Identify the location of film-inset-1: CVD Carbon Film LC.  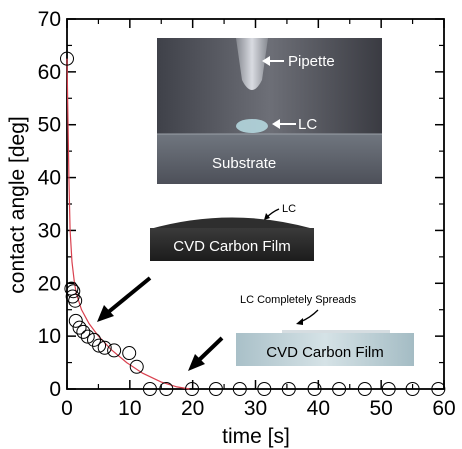
(232, 232).